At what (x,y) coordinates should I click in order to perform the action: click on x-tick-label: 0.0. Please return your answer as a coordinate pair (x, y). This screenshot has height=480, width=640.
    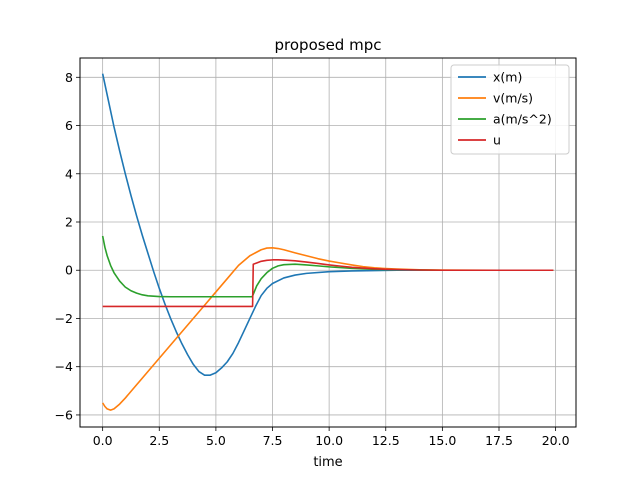
    Looking at the image, I should click on (103, 440).